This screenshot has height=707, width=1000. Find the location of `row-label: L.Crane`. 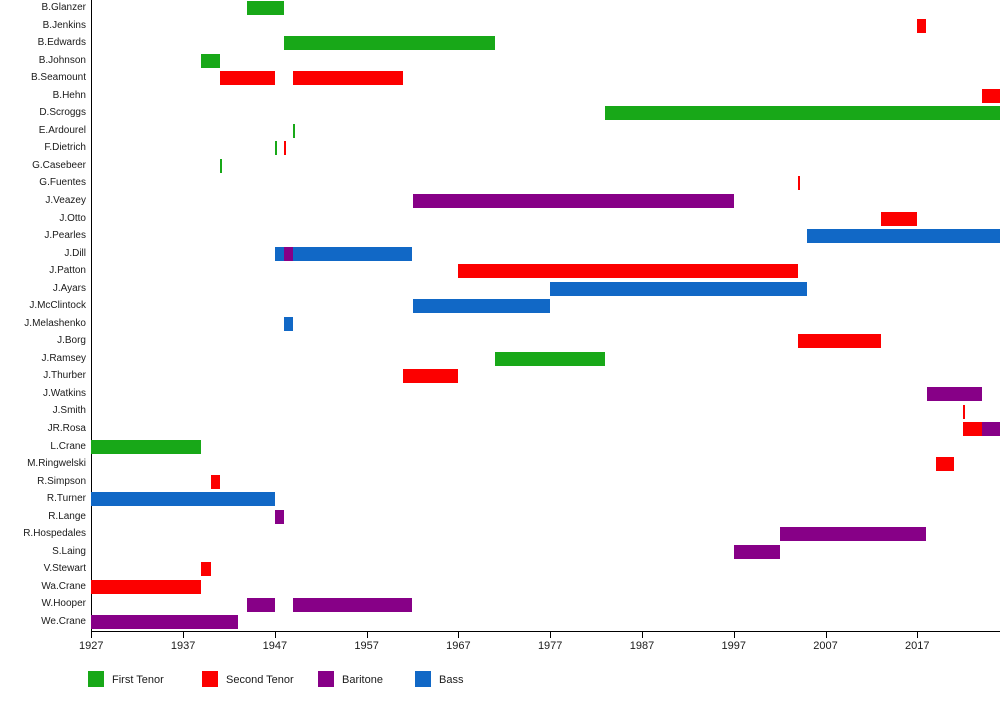

row-label: L.Crane is located at coordinates (68, 446).